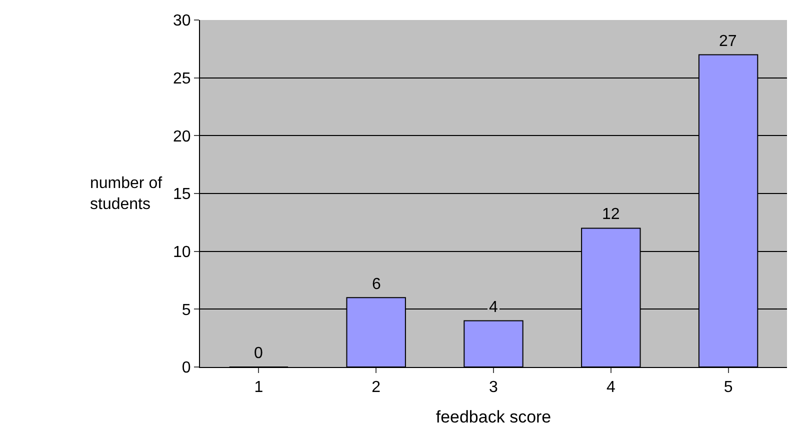  Describe the element at coordinates (493, 387) in the screenshot. I see `x-tick-label: 3` at that location.